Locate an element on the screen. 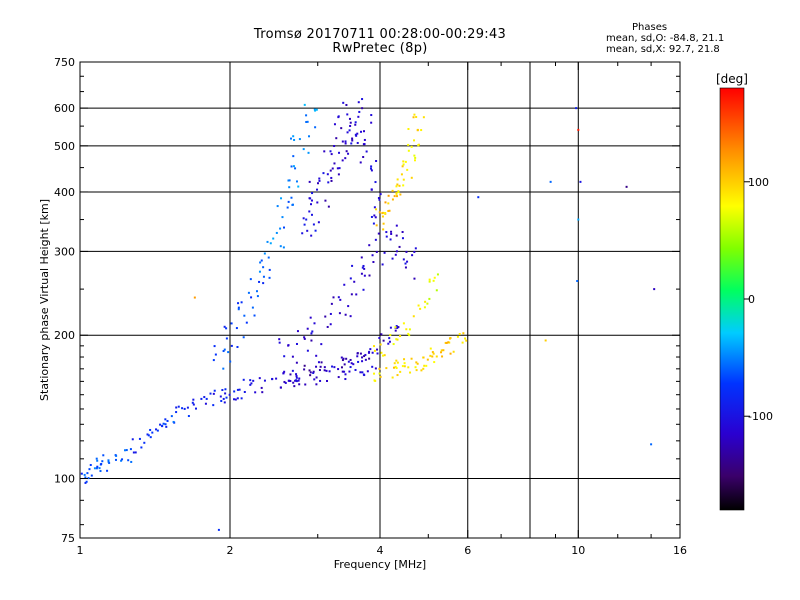  chart-title: Tromsø 20170711 00:28:00-00:29:43 is located at coordinates (380, 34).